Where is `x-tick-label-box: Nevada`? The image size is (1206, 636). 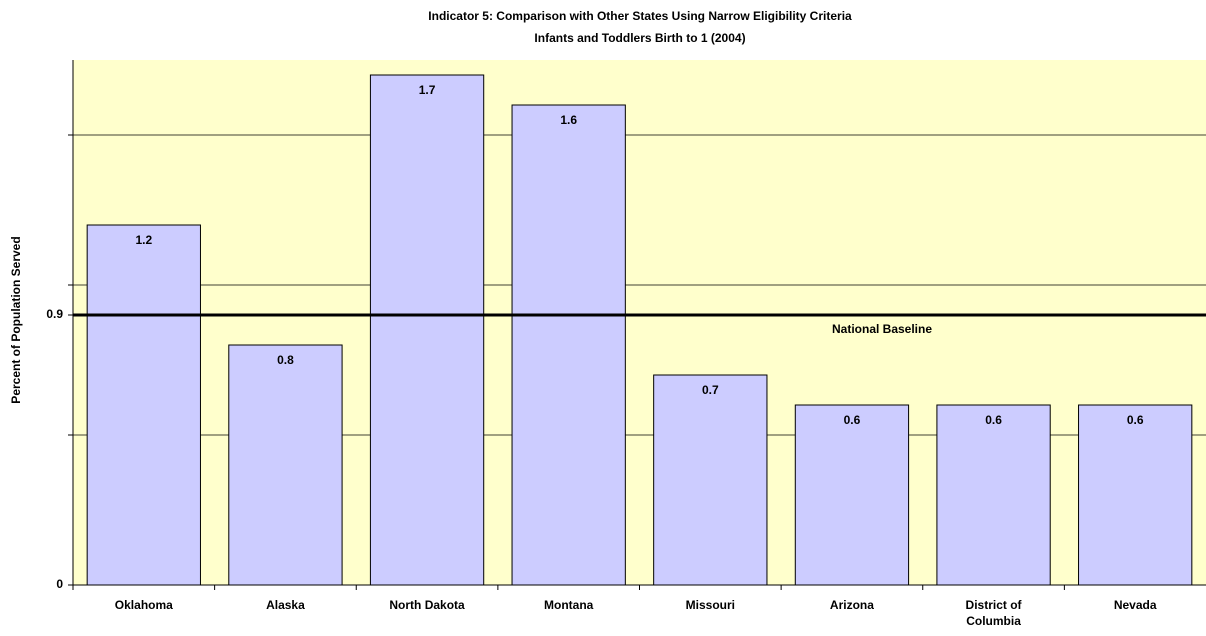 x-tick-label-box: Nevada is located at coordinates (1135, 605).